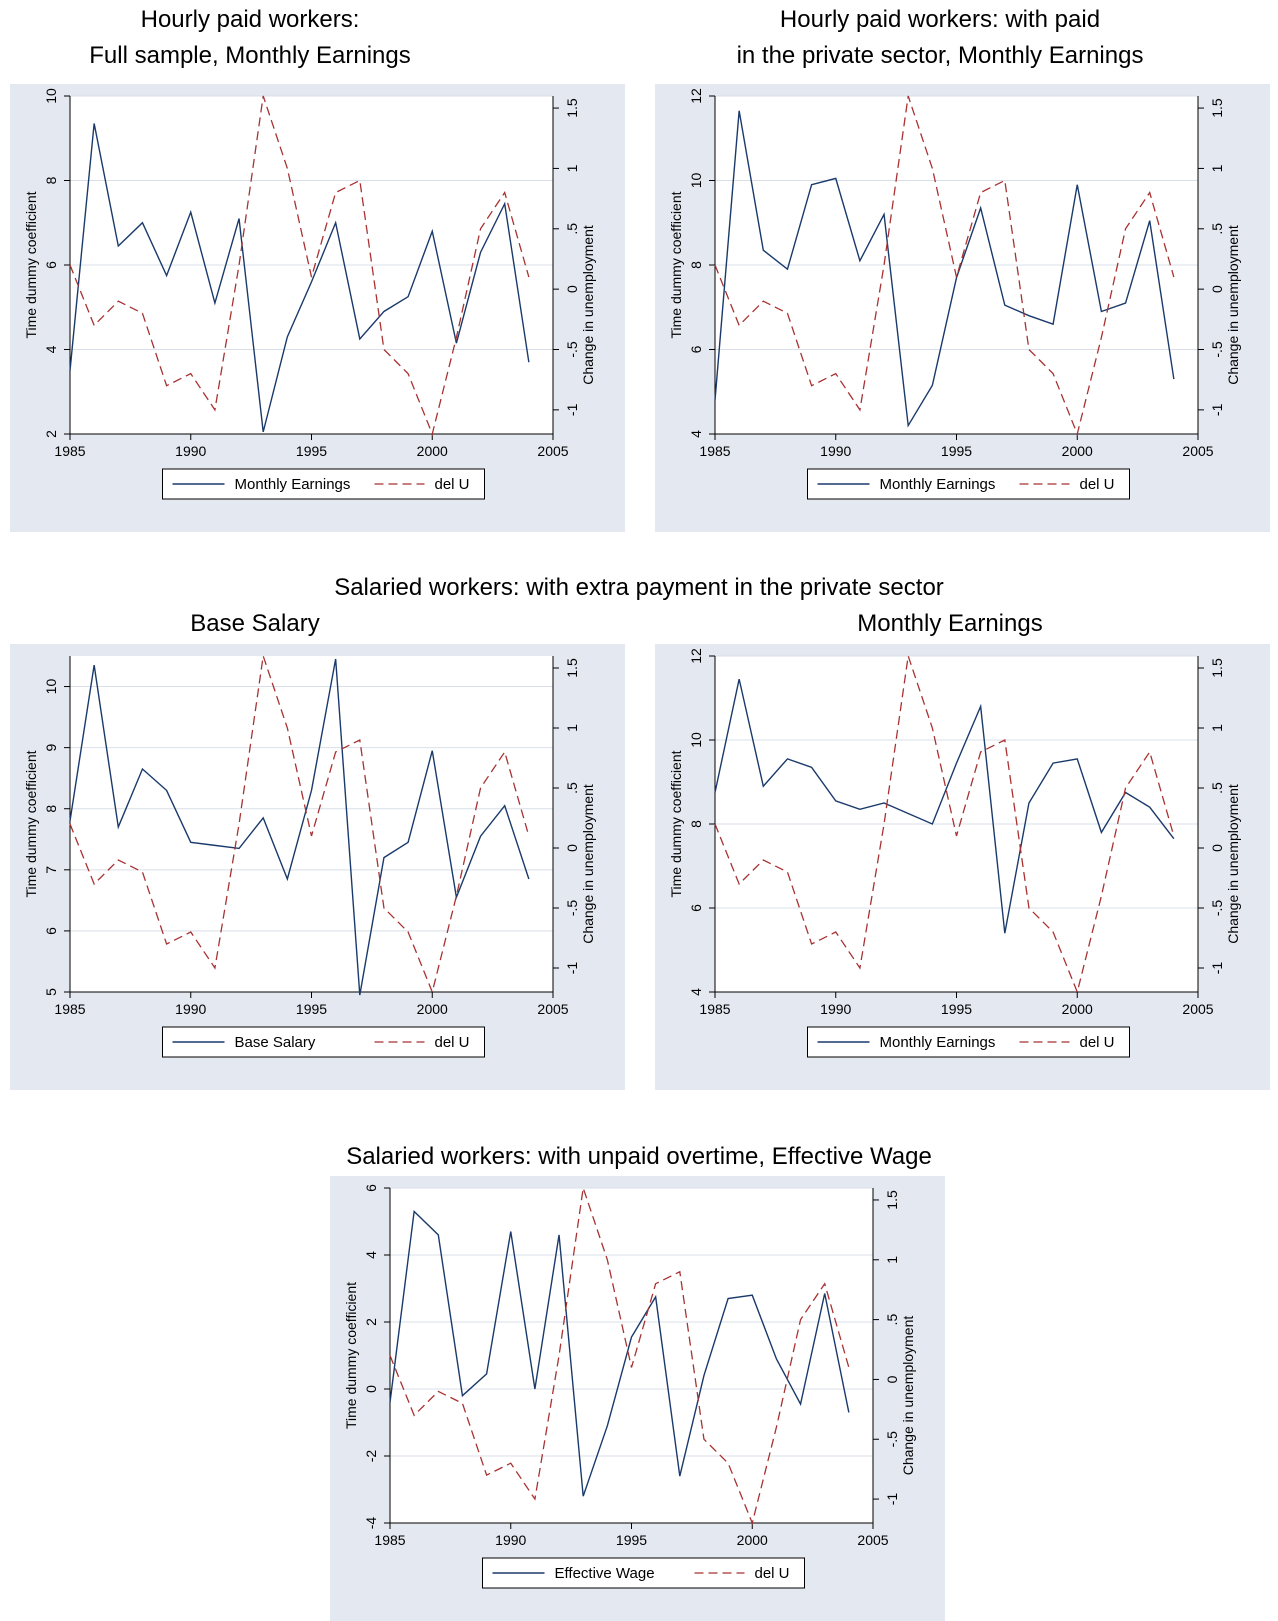 This screenshot has width=1278, height=1621. Describe the element at coordinates (1217, 788) in the screenshot. I see `chart-4-y2-tick-label: .5` at that location.